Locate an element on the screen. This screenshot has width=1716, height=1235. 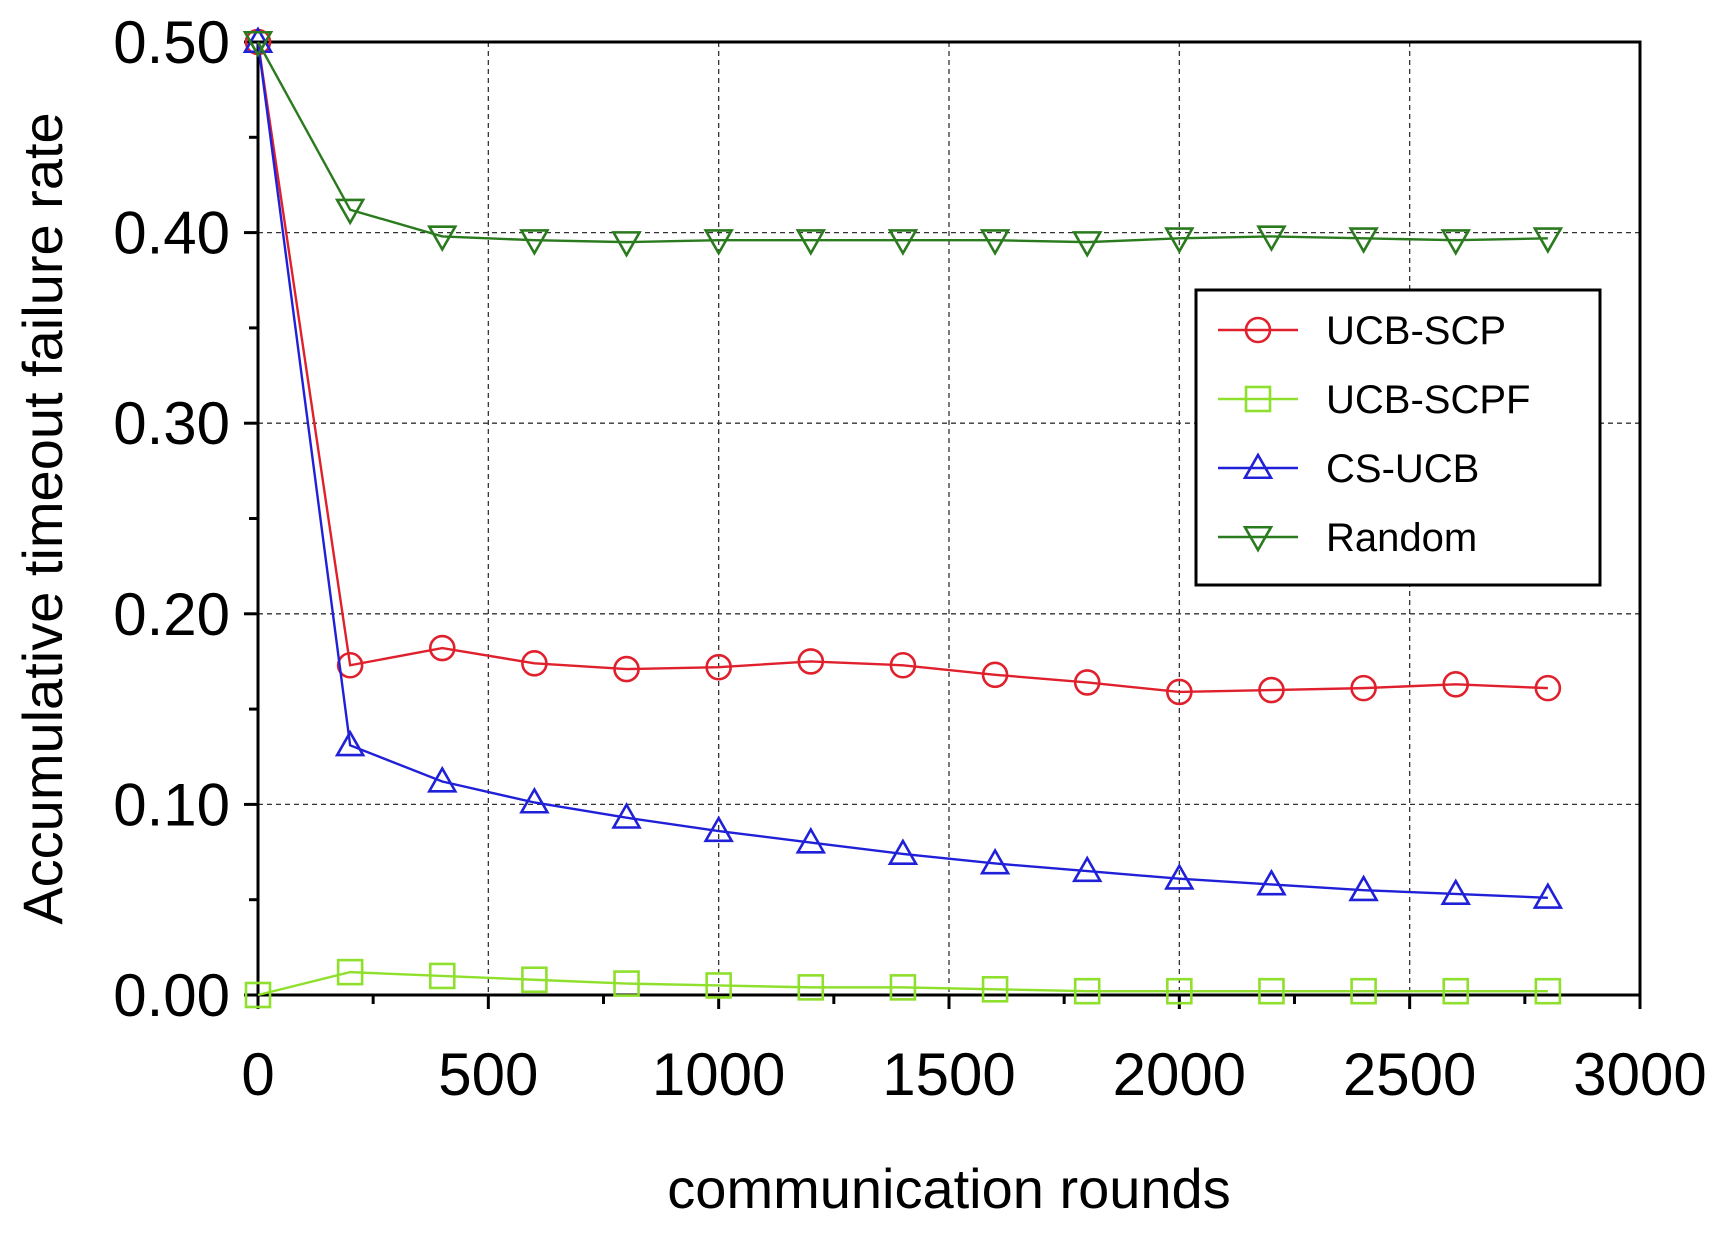
y-tick-label: 0.30 is located at coordinates (171, 423).